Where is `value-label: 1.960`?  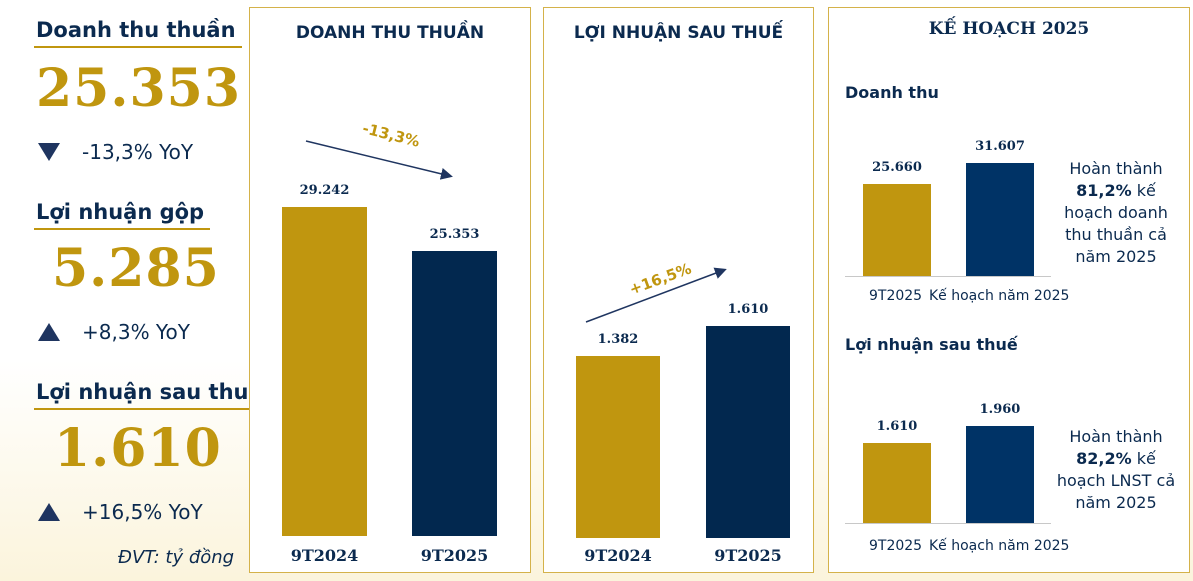 value-label: 1.960 is located at coordinates (1000, 409).